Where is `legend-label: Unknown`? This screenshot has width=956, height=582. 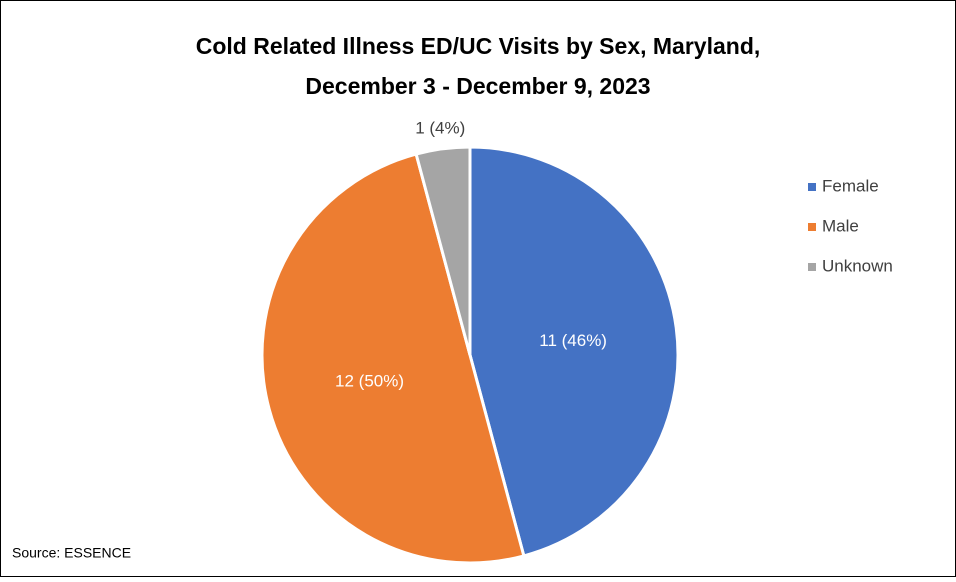 legend-label: Unknown is located at coordinates (857, 265).